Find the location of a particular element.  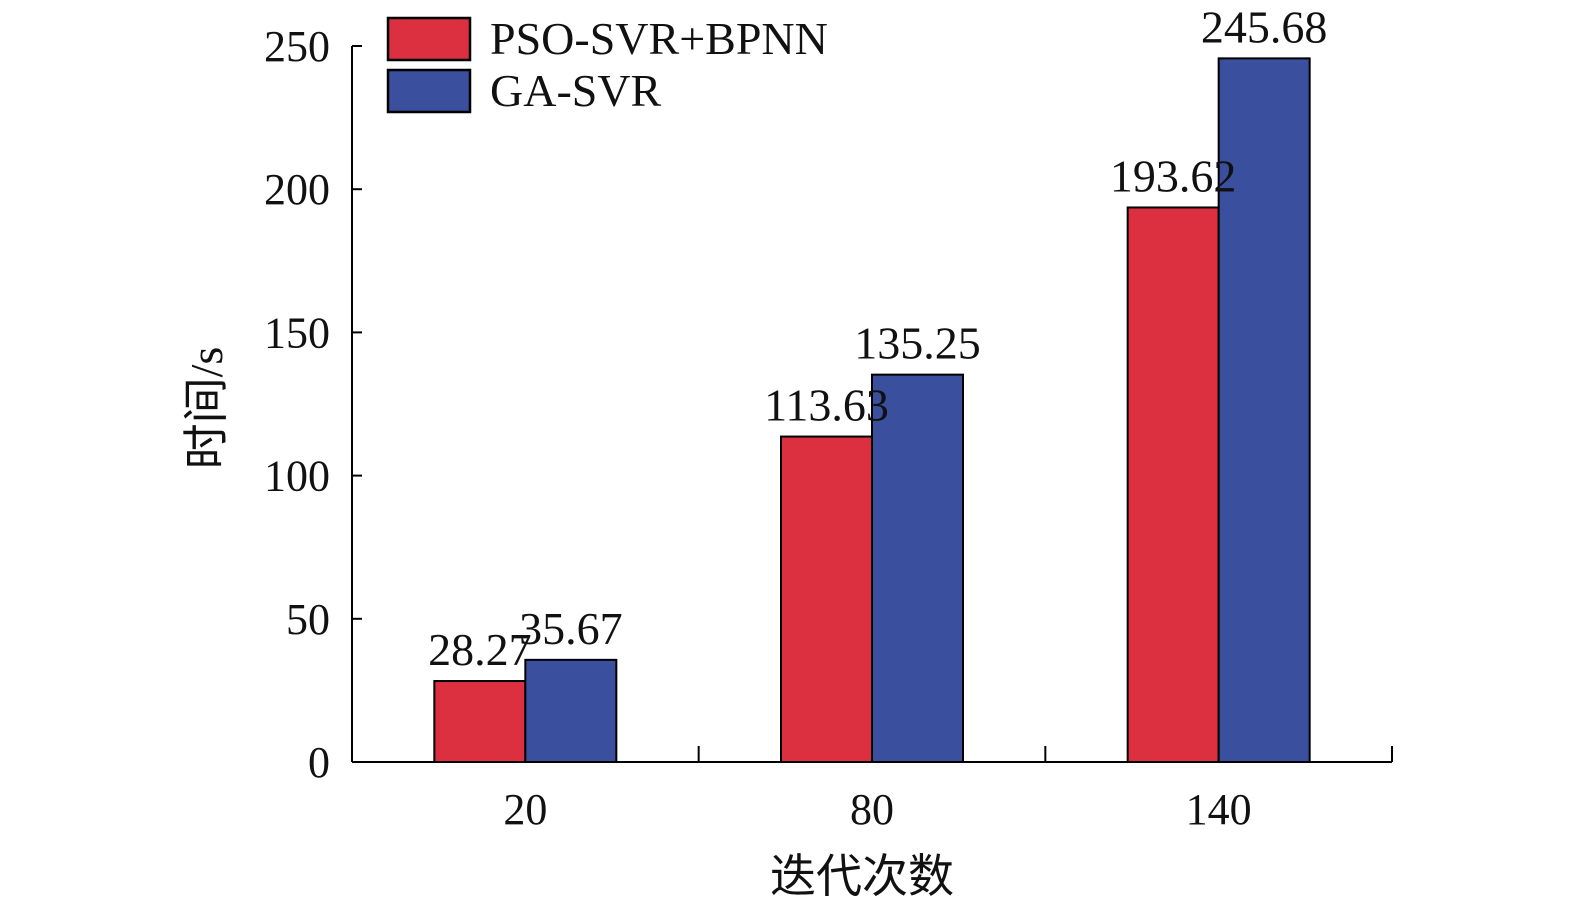

data-label: 113.63 is located at coordinates (826, 405).